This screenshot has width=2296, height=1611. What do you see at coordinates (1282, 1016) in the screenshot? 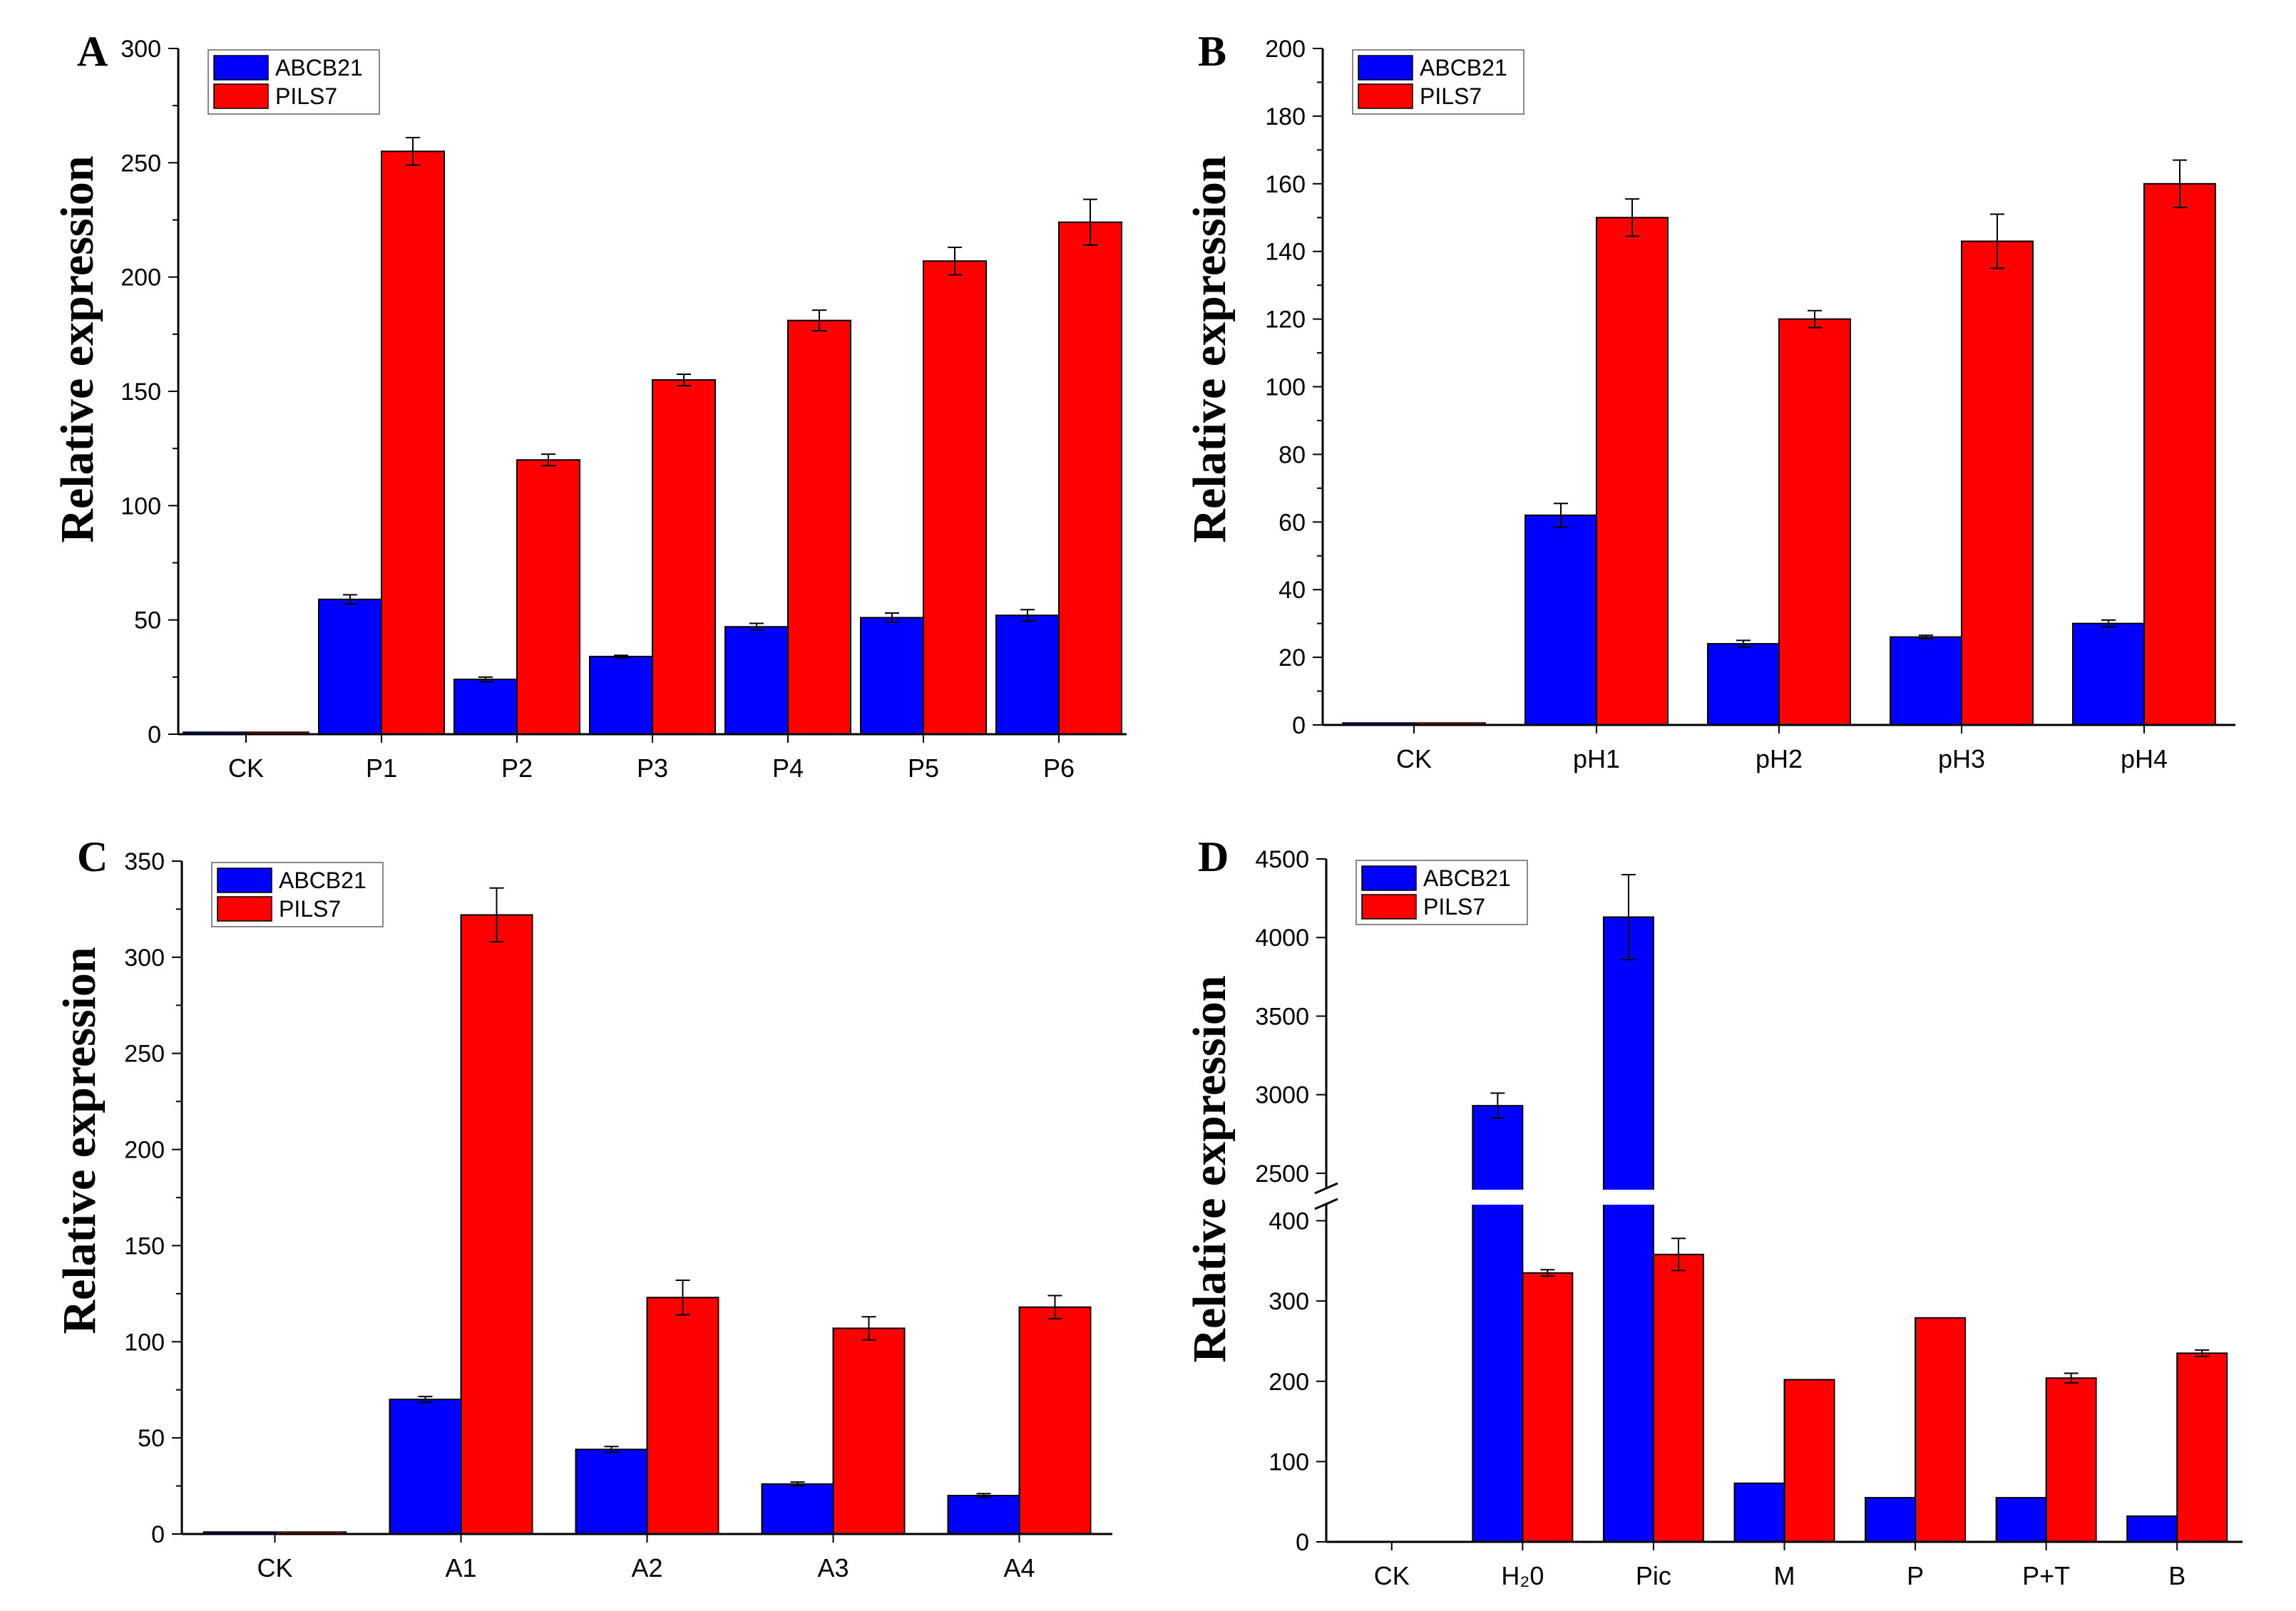
I see `y-tick-label: 3500` at bounding box center [1282, 1016].